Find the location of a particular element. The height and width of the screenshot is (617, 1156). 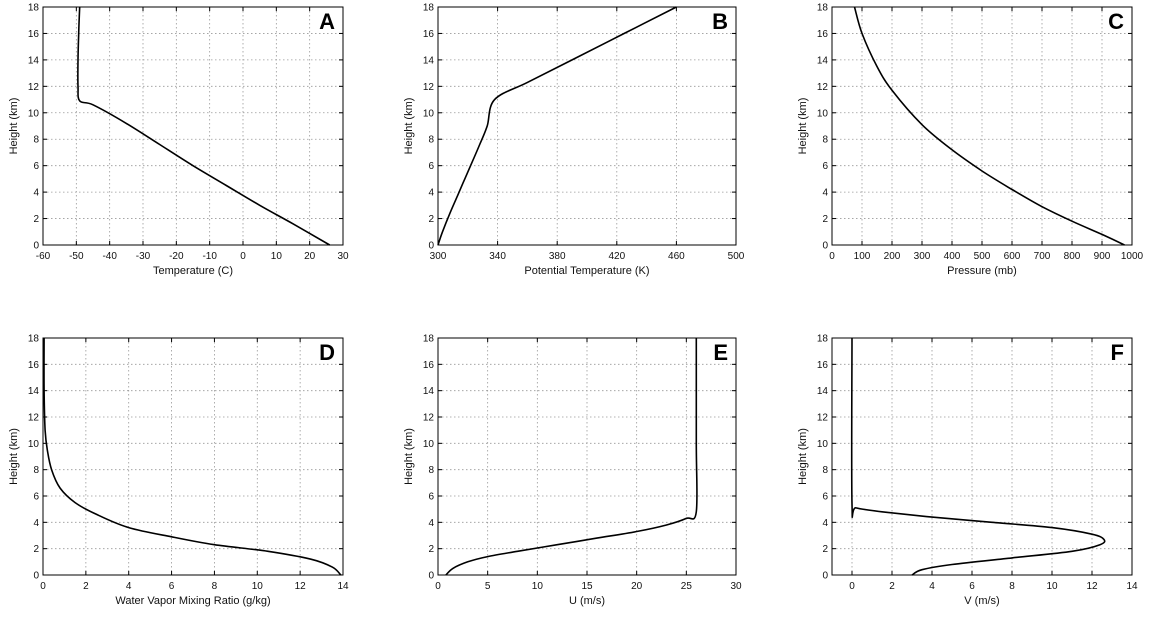

x-tick-label: 14 is located at coordinates (343, 586).